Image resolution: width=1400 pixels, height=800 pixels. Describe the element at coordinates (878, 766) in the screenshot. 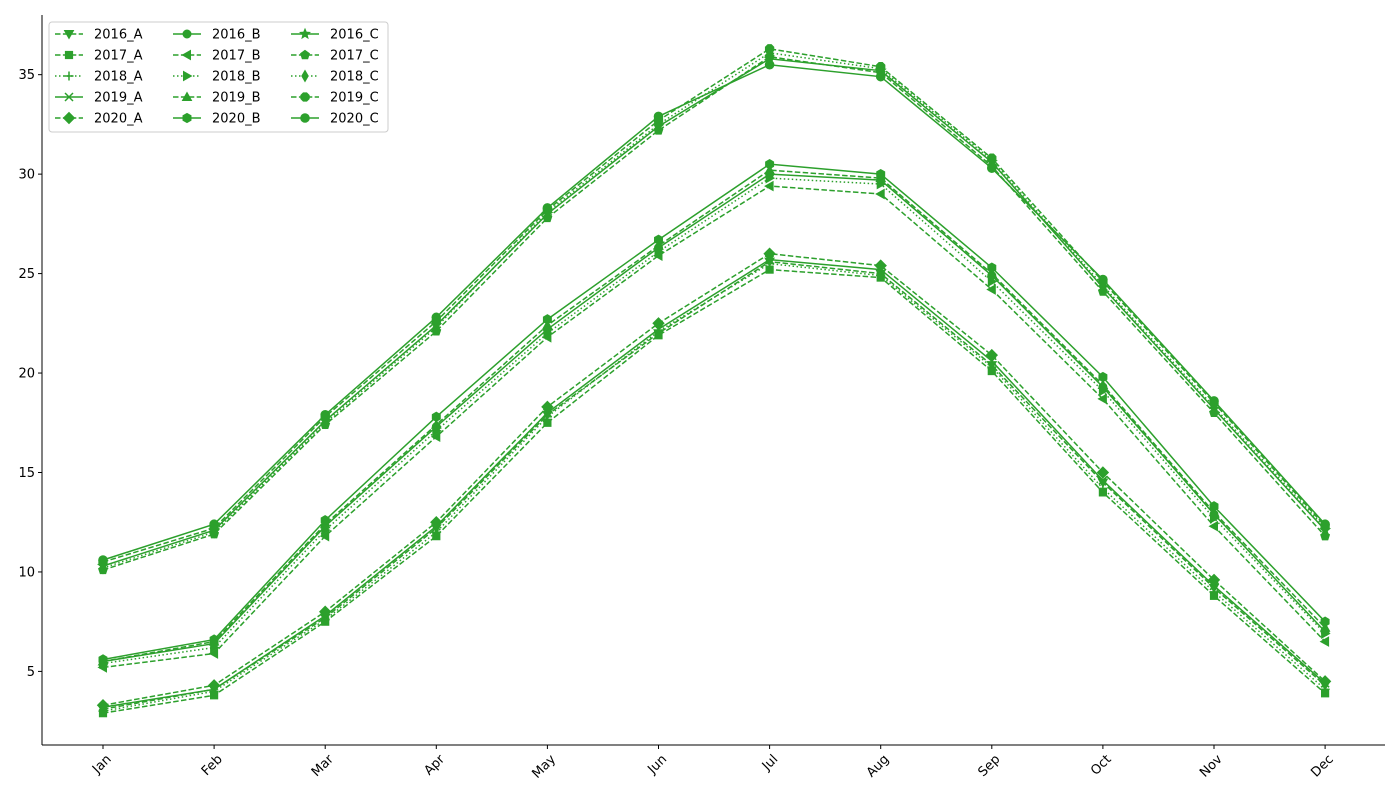

I see `x-tick-label: Aug` at that location.